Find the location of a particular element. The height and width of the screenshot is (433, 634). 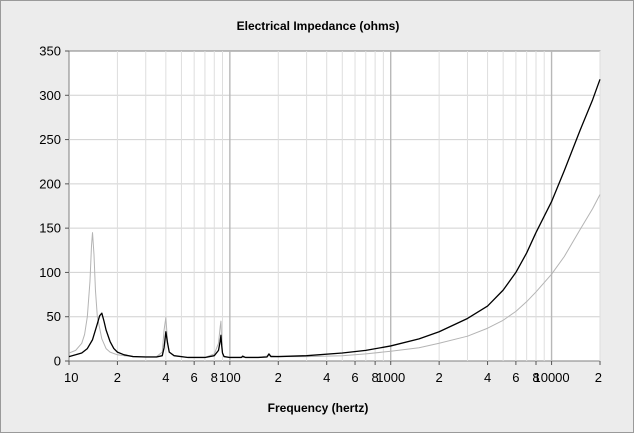

x-tick-label: 10 is located at coordinates (71, 377).